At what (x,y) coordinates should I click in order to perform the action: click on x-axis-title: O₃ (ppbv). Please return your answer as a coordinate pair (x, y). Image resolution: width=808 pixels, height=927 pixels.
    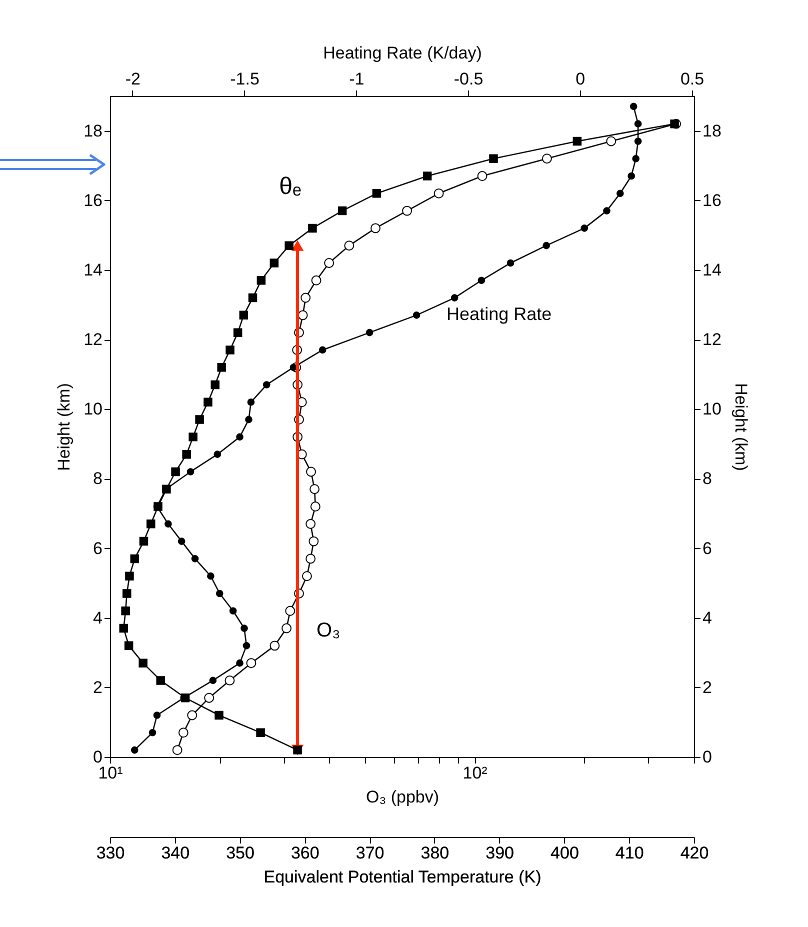
    Looking at the image, I should click on (403, 797).